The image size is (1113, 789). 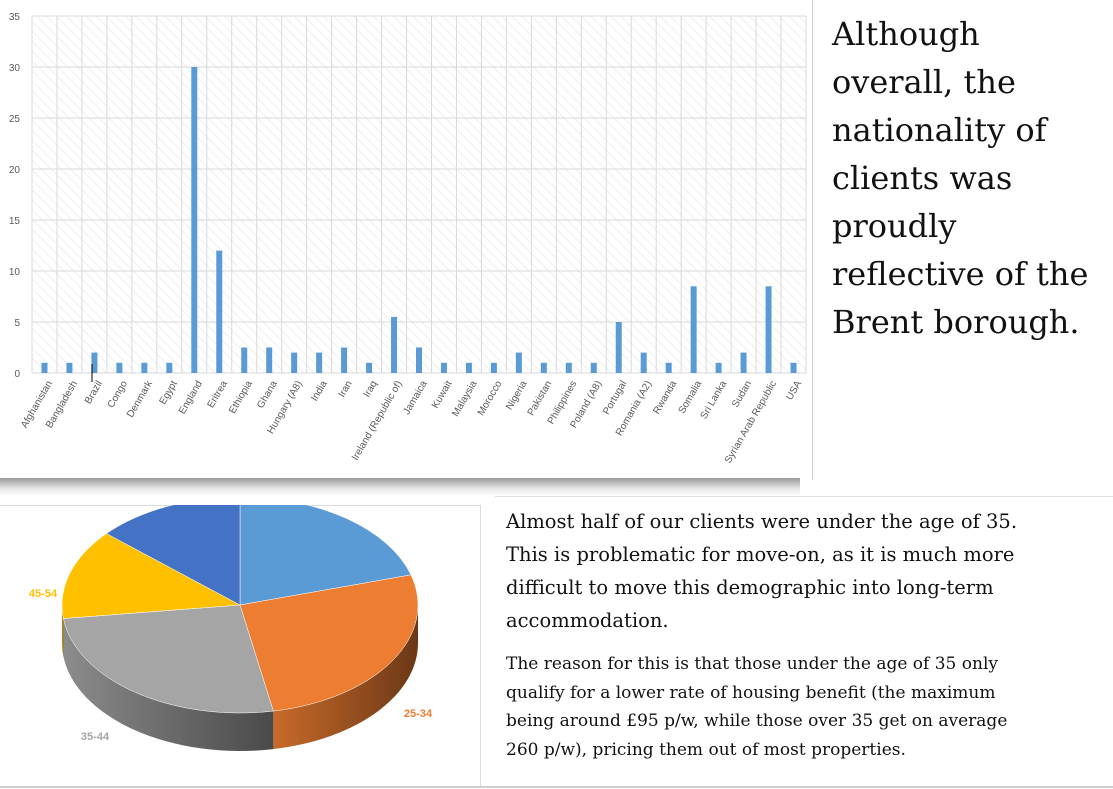 What do you see at coordinates (490, 398) in the screenshot?
I see `x-tick-label: Morocco` at bounding box center [490, 398].